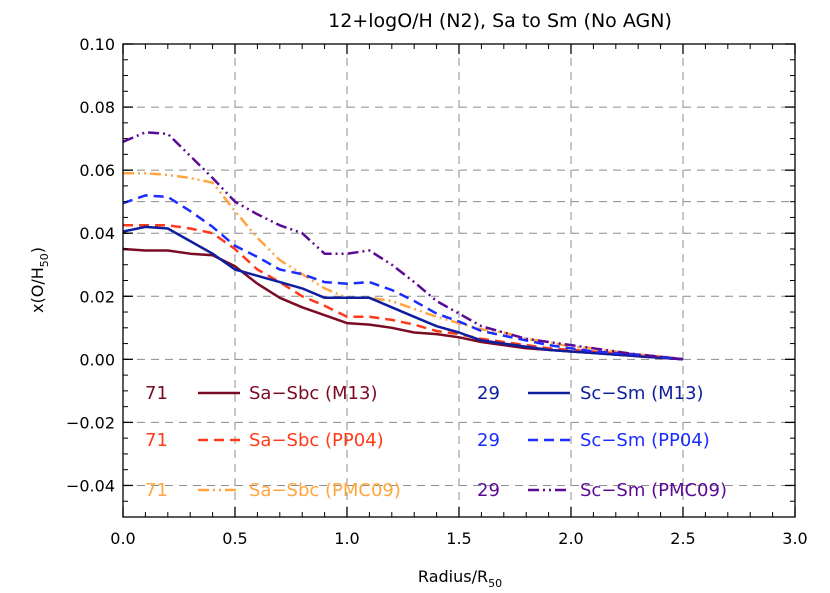 Image resolution: width=830 pixels, height=593 pixels. What do you see at coordinates (156, 490) in the screenshot?
I see `legend-count-2: 71` at bounding box center [156, 490].